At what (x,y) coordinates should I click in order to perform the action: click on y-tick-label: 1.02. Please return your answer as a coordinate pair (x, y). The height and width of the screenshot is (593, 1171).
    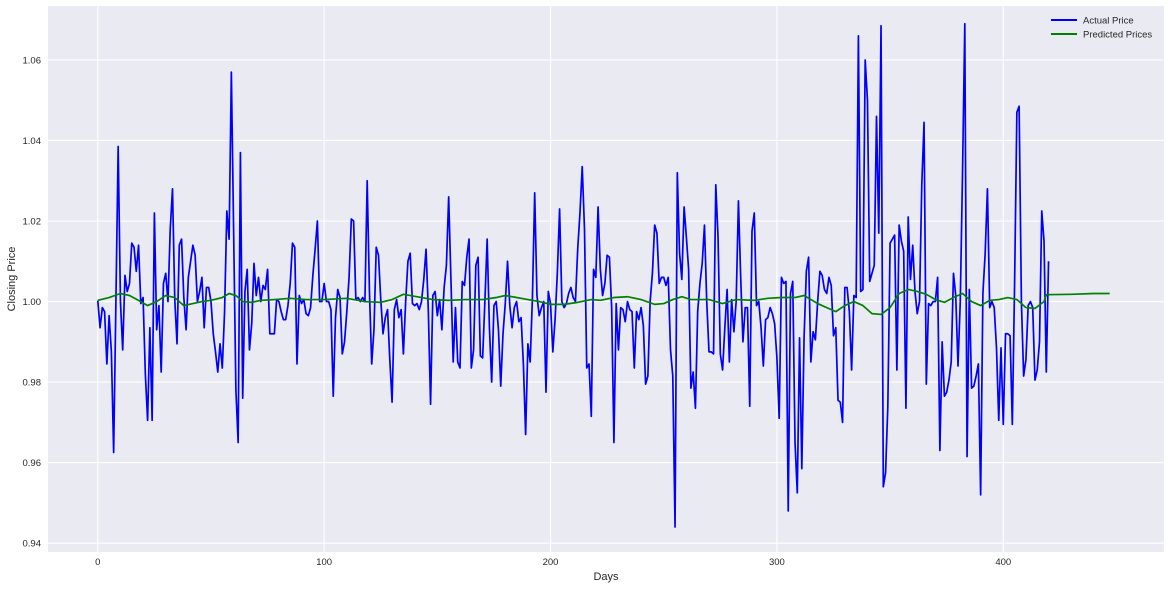
    Looking at the image, I should click on (32, 222).